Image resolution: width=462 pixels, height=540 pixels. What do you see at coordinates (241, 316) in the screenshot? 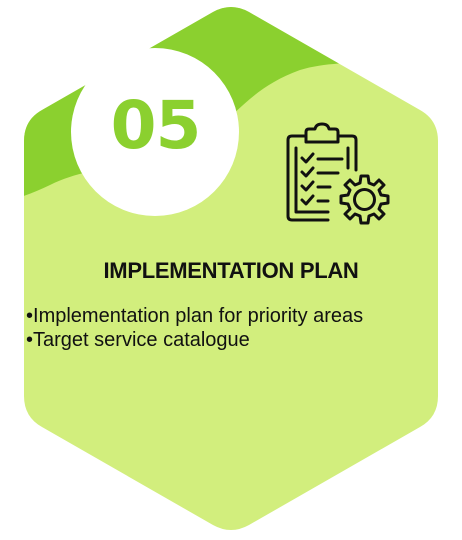
I see `bullet-item: Implementation plan for priority areas` at bounding box center [241, 316].